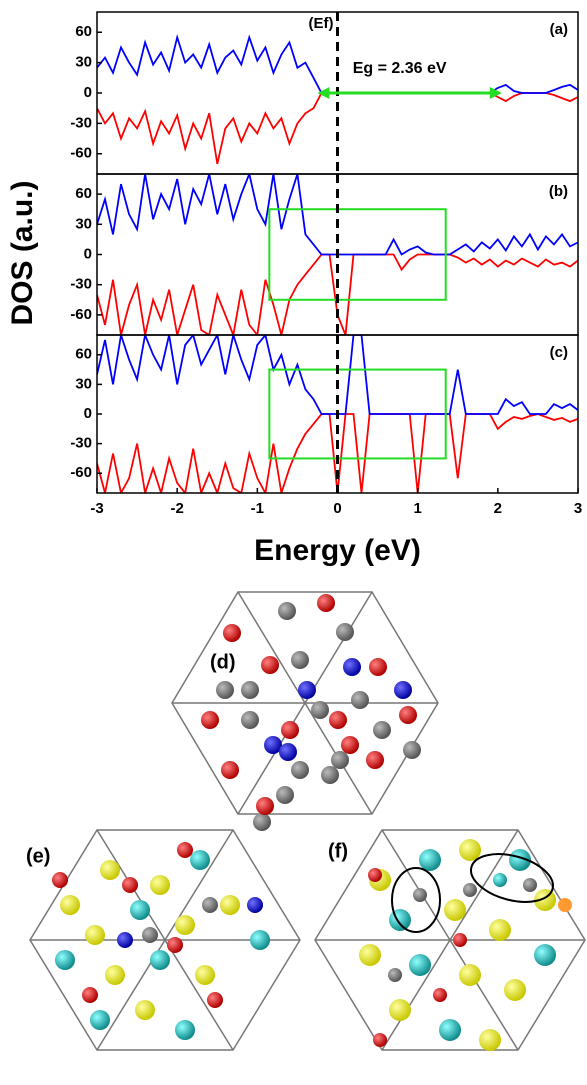  Describe the element at coordinates (323, 93) in the screenshot. I see `arrow-head` at that location.